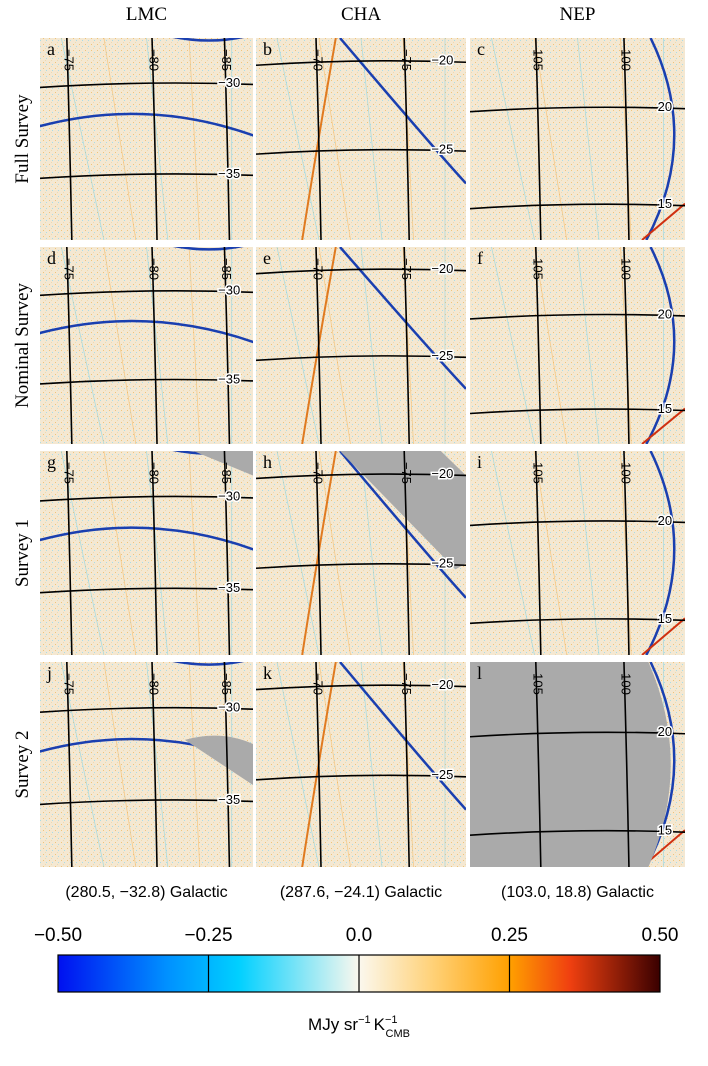  I want to click on colorbar-tick-label: −0.25, so click(208, 935).